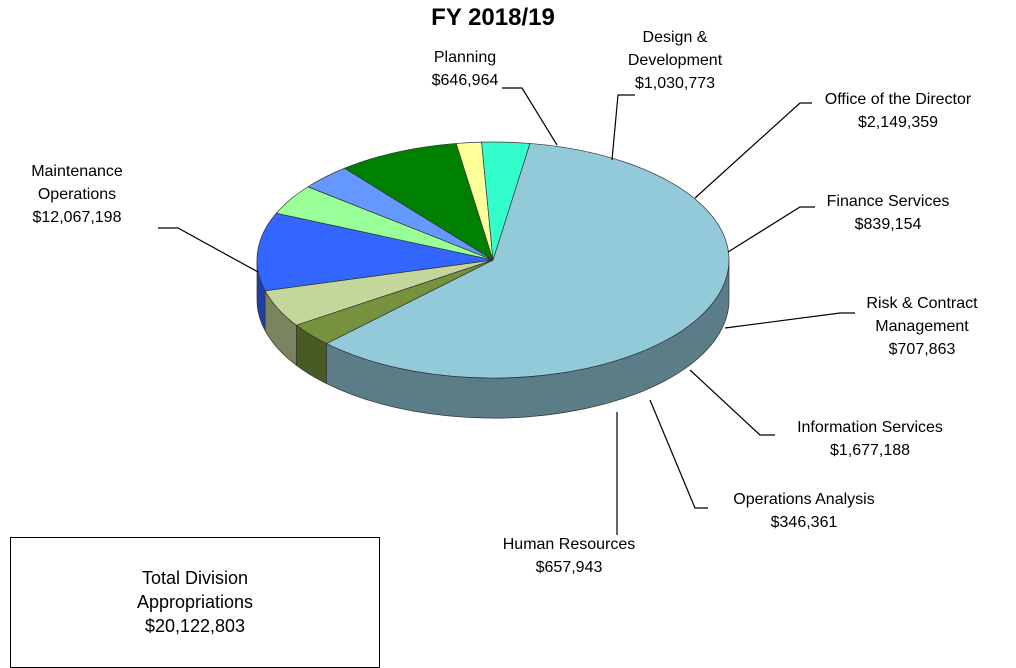 This screenshot has height=668, width=1016. I want to click on value-label: $707,863, so click(922, 349).